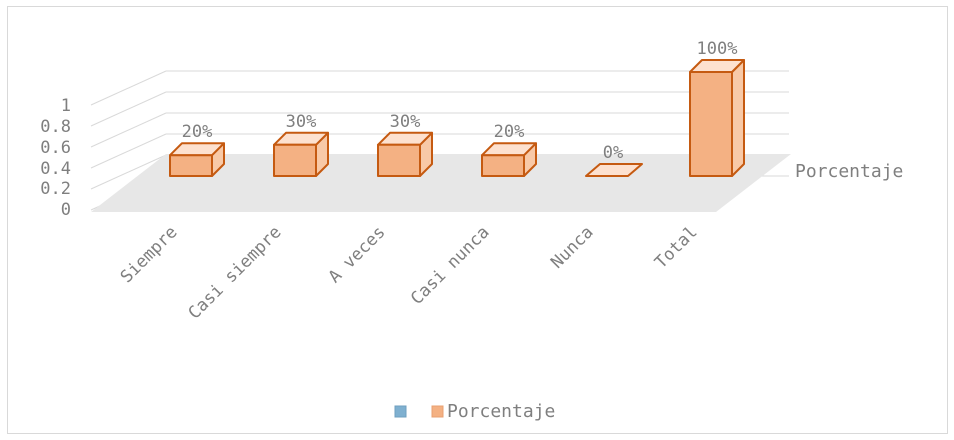  I want to click on legend: Porcentaje, so click(474, 411).